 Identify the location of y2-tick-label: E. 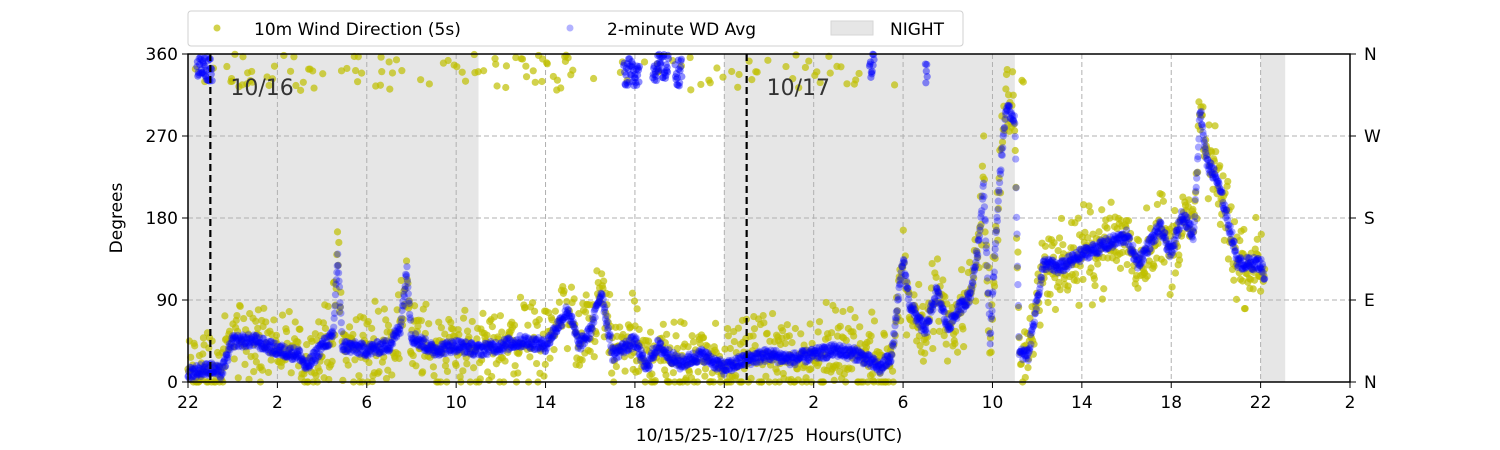
(1369, 301).